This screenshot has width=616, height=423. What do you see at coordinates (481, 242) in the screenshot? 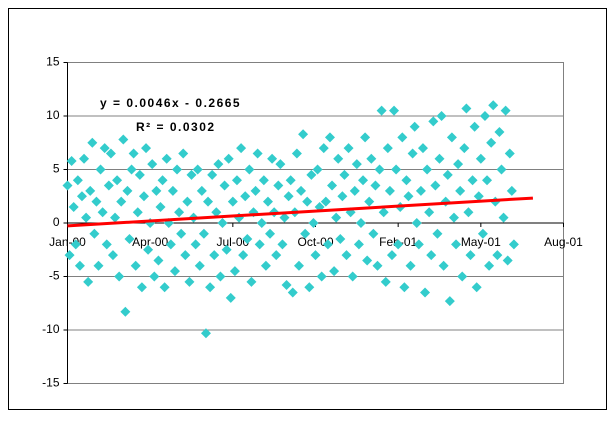
I see `x-tick-label: May-01` at bounding box center [481, 242].